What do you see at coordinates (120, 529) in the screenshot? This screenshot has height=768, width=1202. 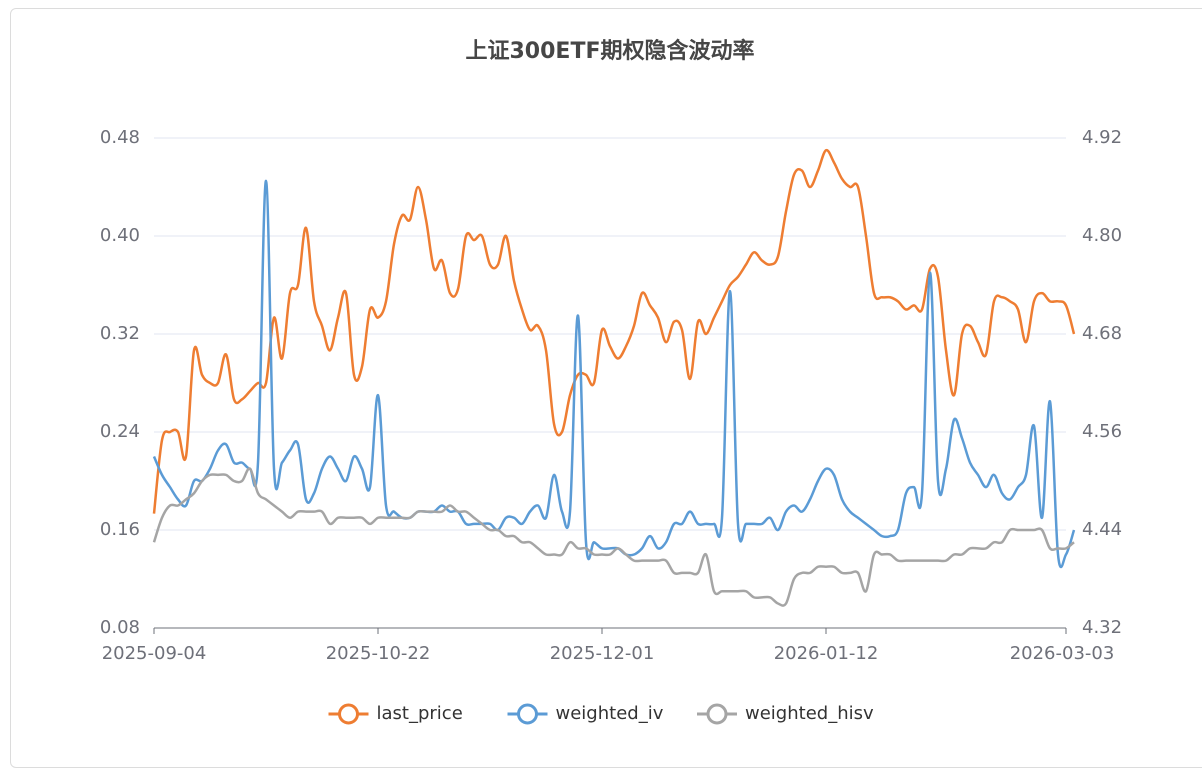 I see `y-tick-label: 0.16` at bounding box center [120, 529].